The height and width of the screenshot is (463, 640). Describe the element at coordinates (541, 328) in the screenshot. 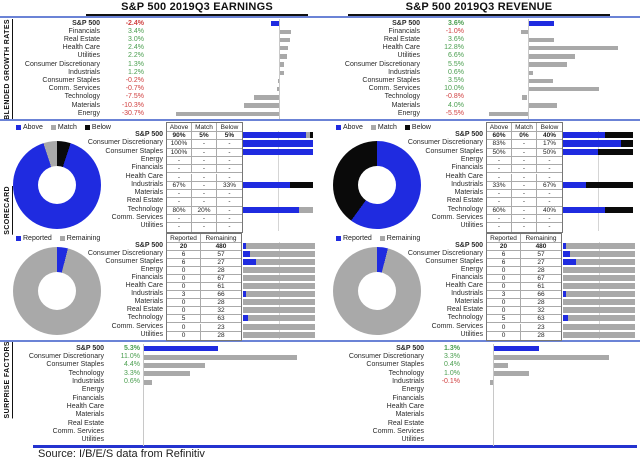

I see `table-cell: 23` at that location.